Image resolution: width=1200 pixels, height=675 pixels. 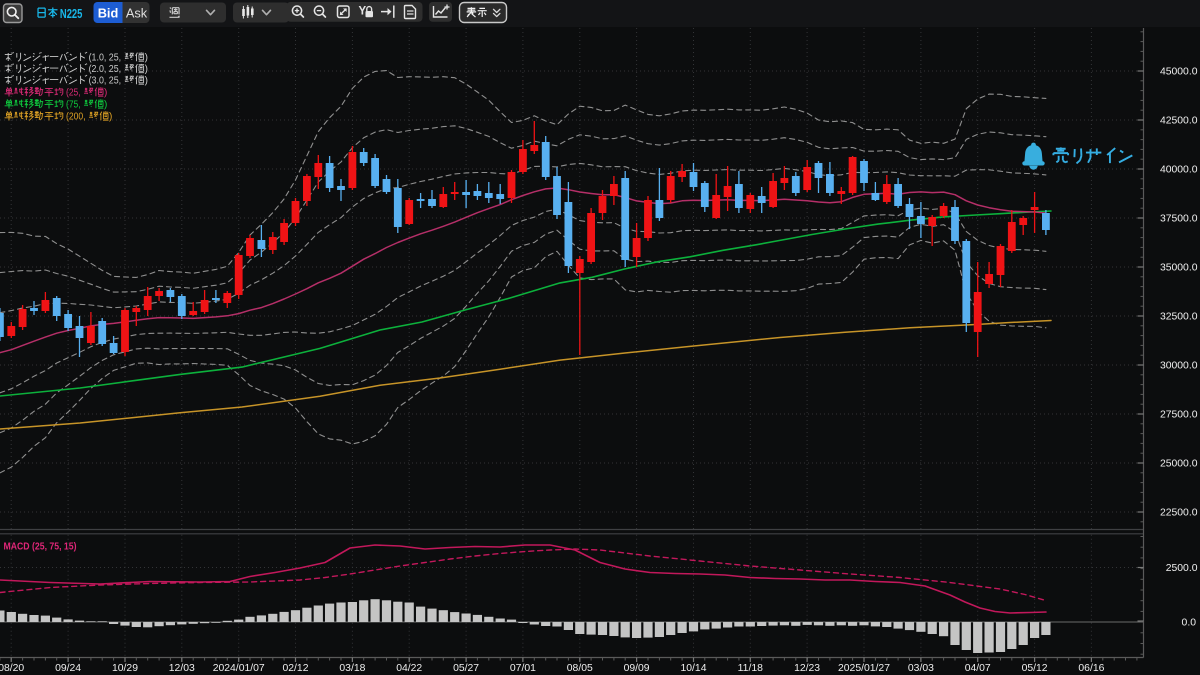 What do you see at coordinates (750, 668) in the screenshot?
I see `svg-text: 11/18` at bounding box center [750, 668].